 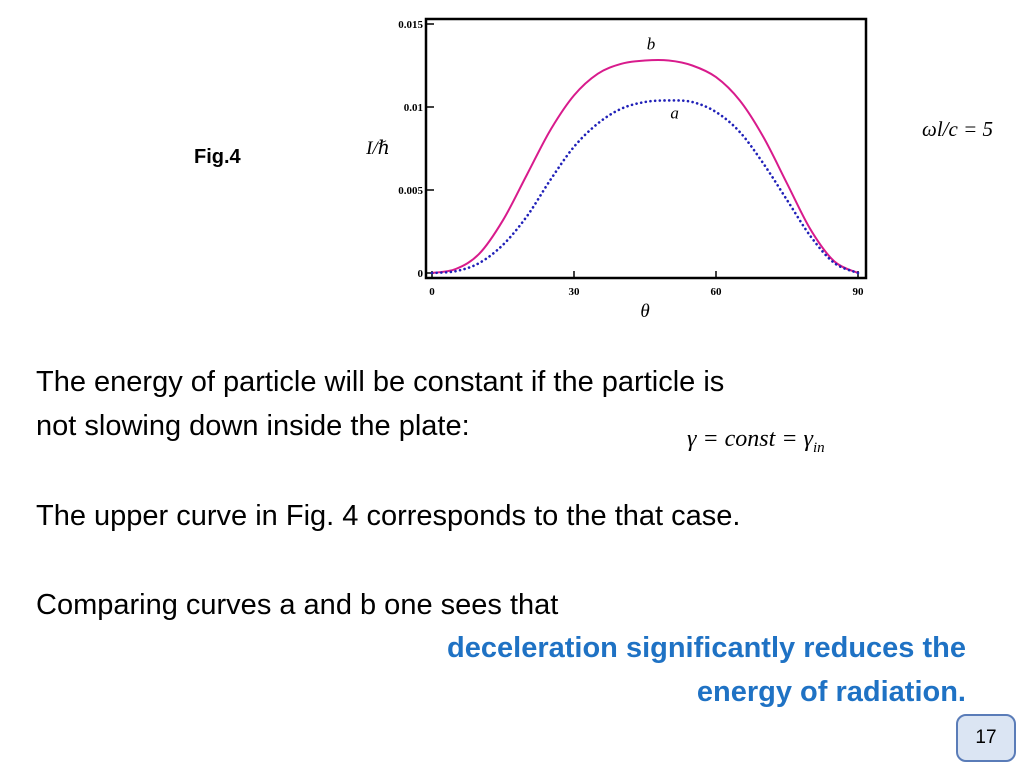 What do you see at coordinates (217, 157) in the screenshot?
I see `figure-label: Fig.4` at bounding box center [217, 157].